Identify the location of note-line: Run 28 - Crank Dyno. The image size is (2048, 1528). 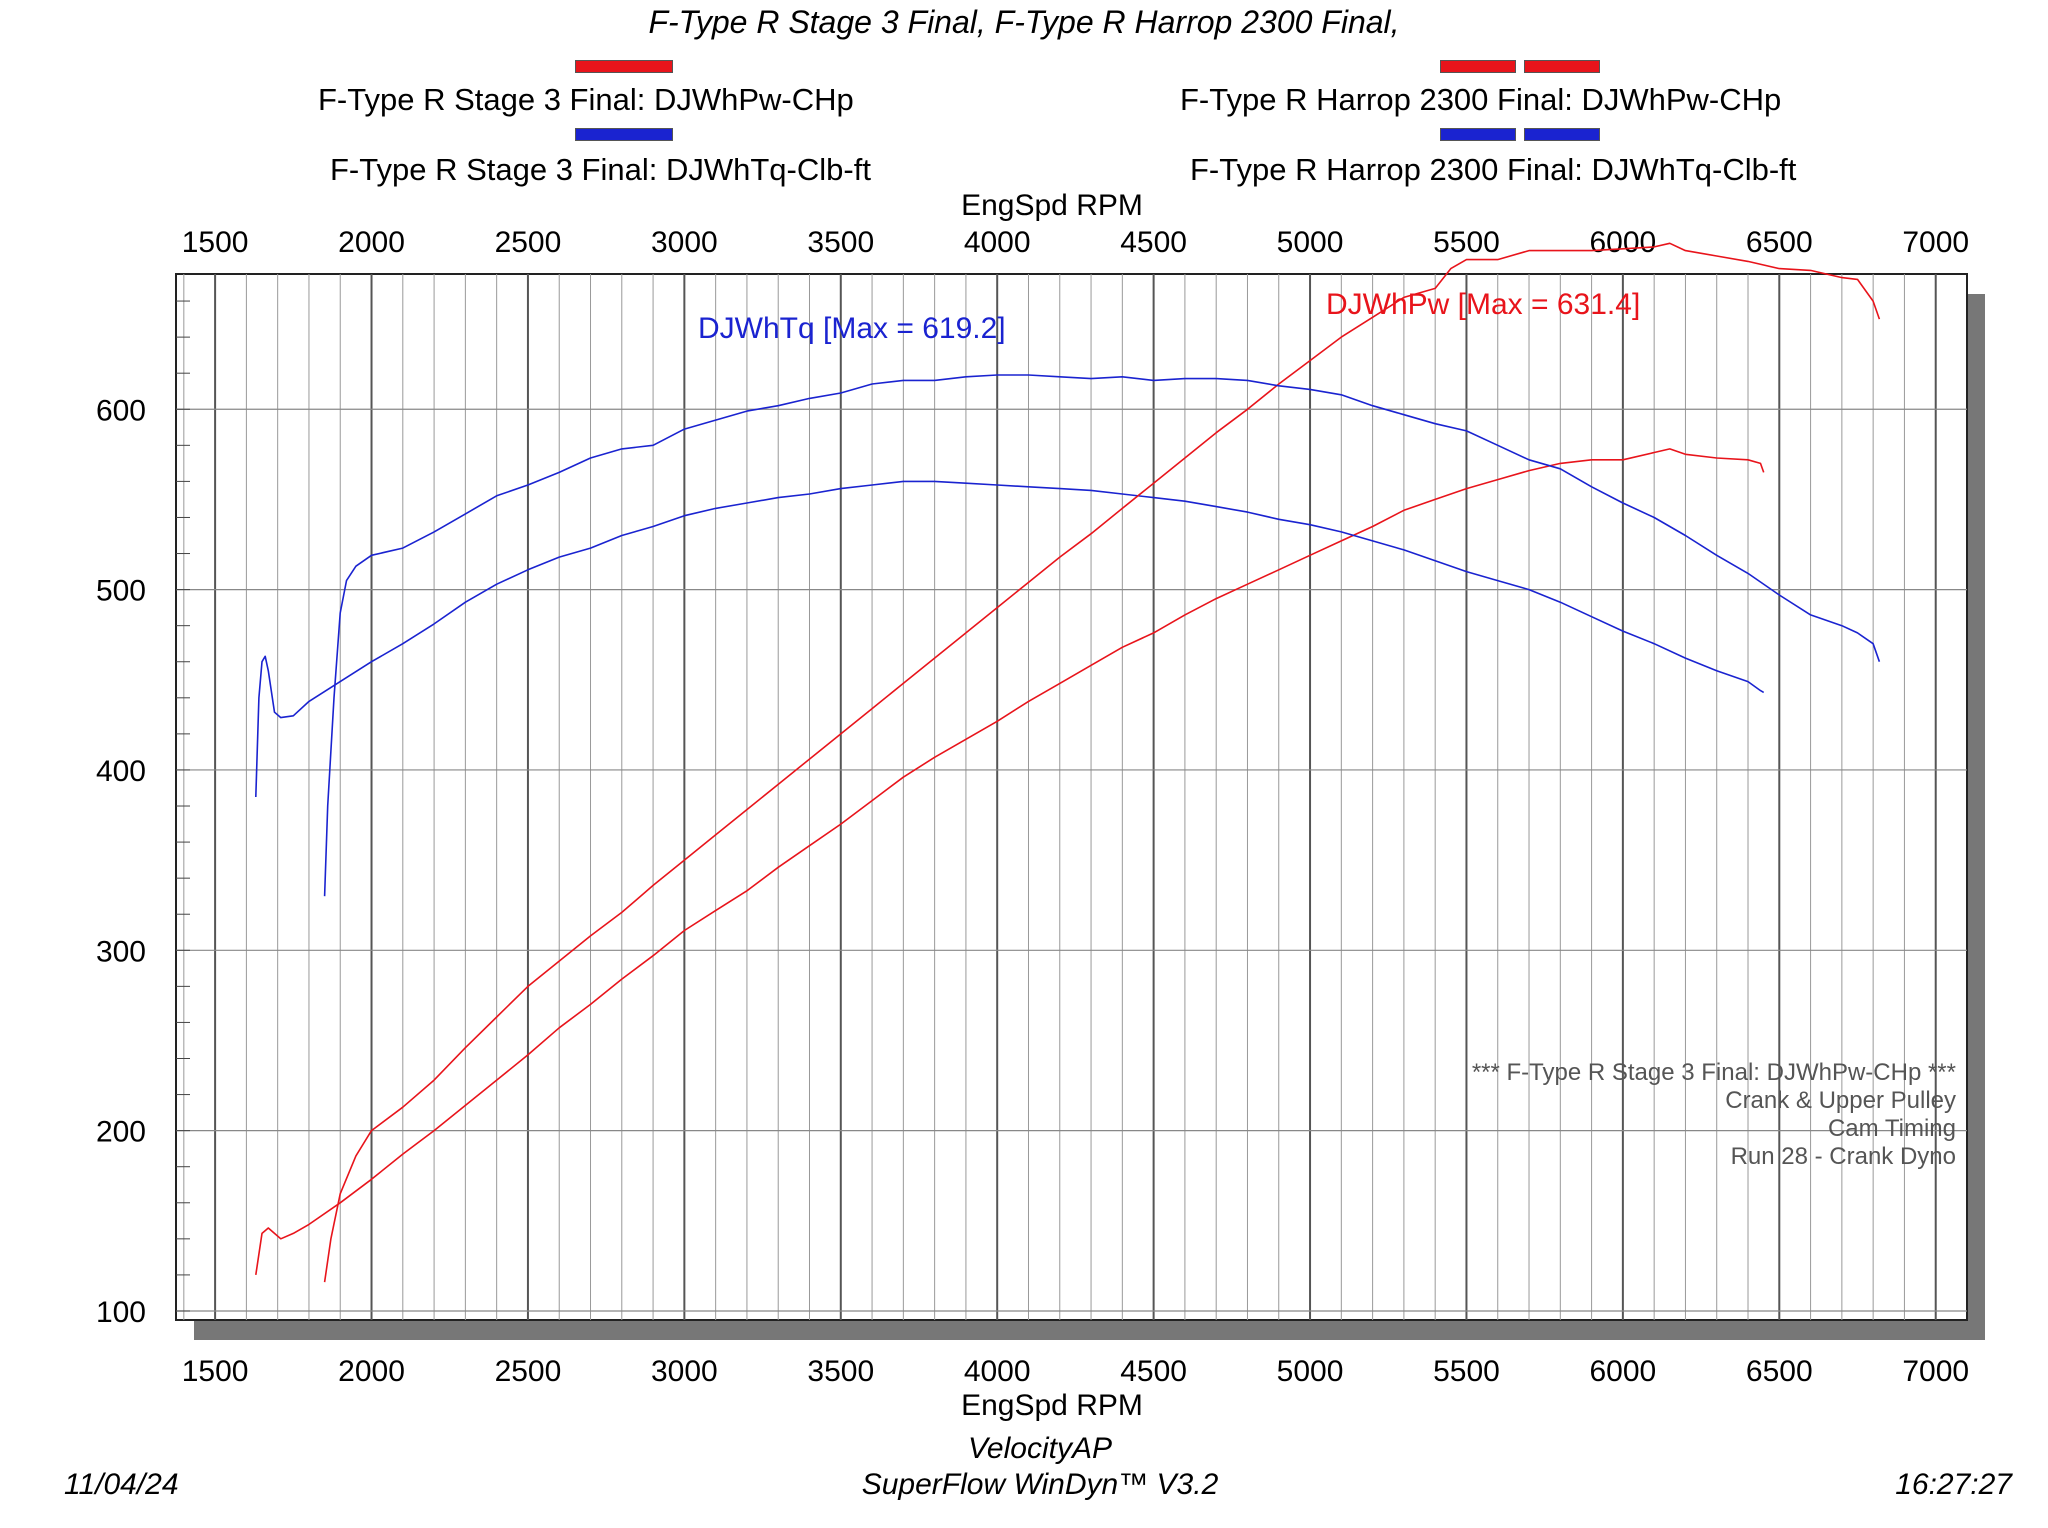
(1843, 1156).